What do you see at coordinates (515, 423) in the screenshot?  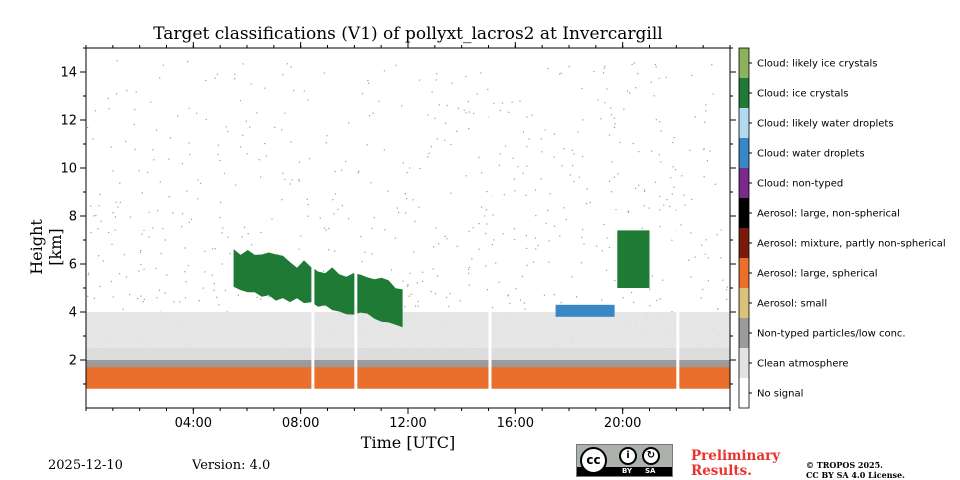 I see `x-tick-label: 16:00` at bounding box center [515, 423].